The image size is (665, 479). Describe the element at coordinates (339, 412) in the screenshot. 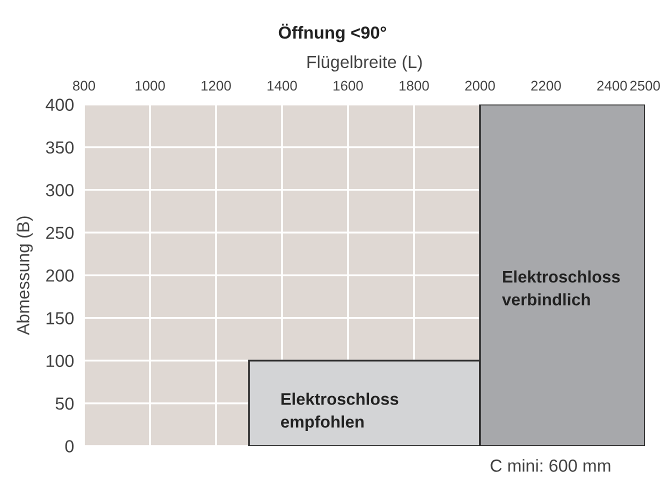

I see `annotation: Elektroschloss empfohlen` at that location.